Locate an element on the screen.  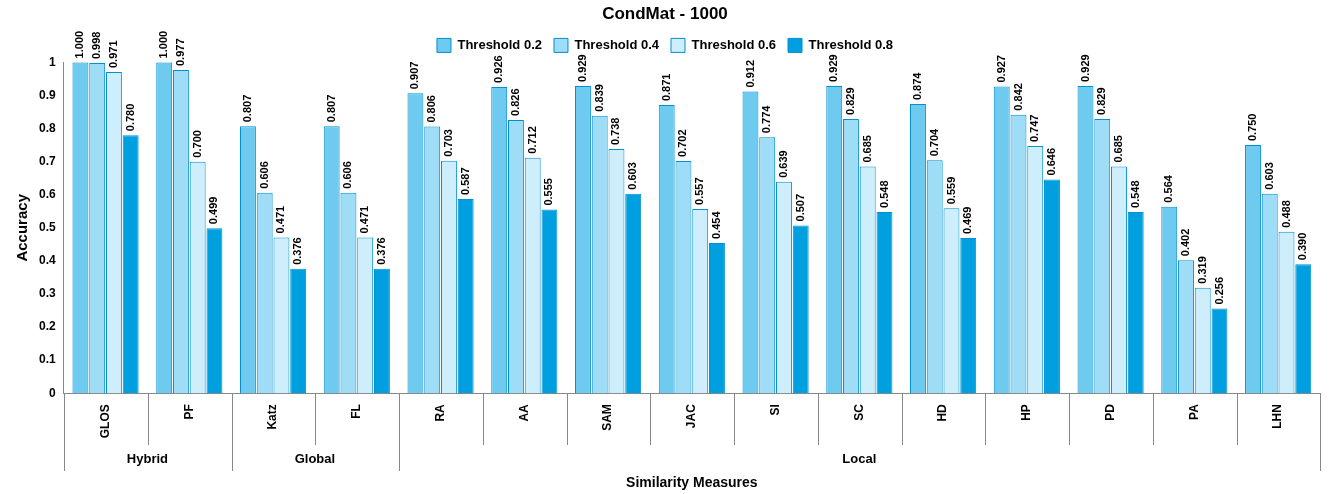
data-label: 0.469 is located at coordinates (967, 220).